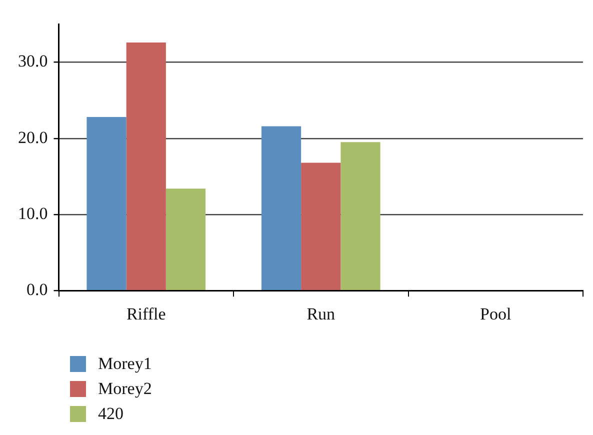 The height and width of the screenshot is (435, 593). What do you see at coordinates (321, 314) in the screenshot?
I see `x-tick-label: Run` at bounding box center [321, 314].